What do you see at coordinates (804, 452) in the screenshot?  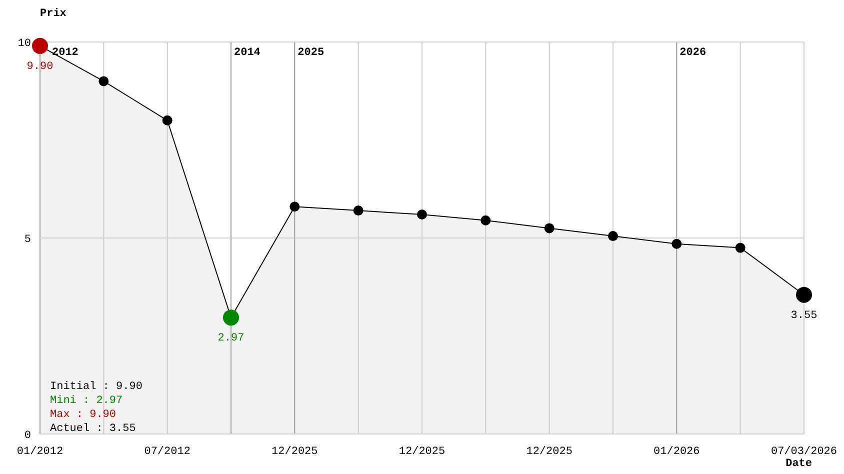 I see `x-tick-label: 07/03/2026` at bounding box center [804, 452].